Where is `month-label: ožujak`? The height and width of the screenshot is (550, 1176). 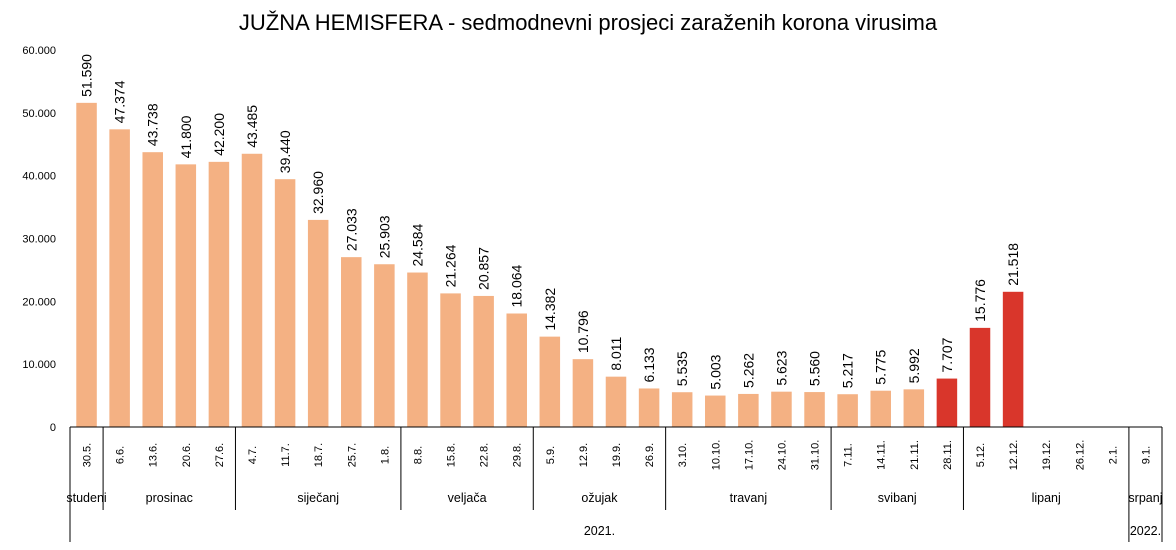
month-label: ožujak is located at coordinates (599, 498).